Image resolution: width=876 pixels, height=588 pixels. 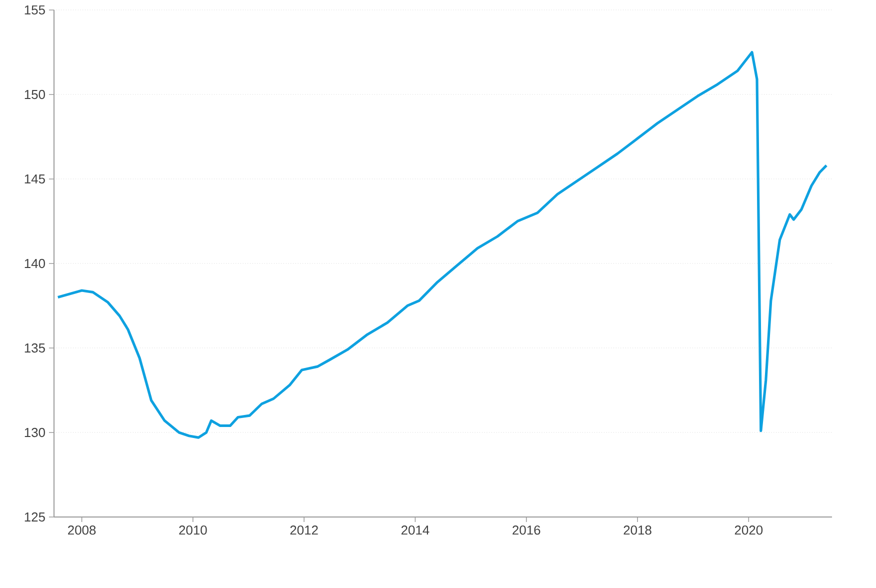 What do you see at coordinates (193, 530) in the screenshot?
I see `x-tick-label: 2010` at bounding box center [193, 530].